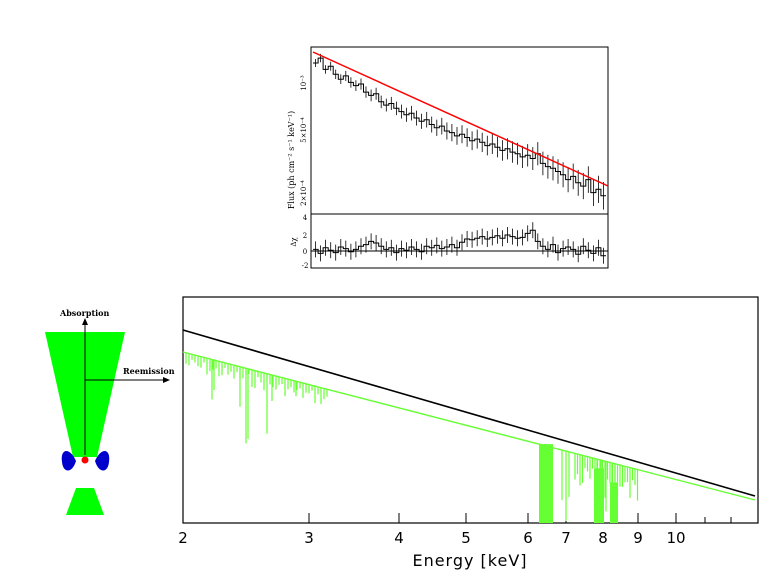 The image size is (767, 575). I want to click on top-ytick-1: 10⁻³, so click(304, 83).